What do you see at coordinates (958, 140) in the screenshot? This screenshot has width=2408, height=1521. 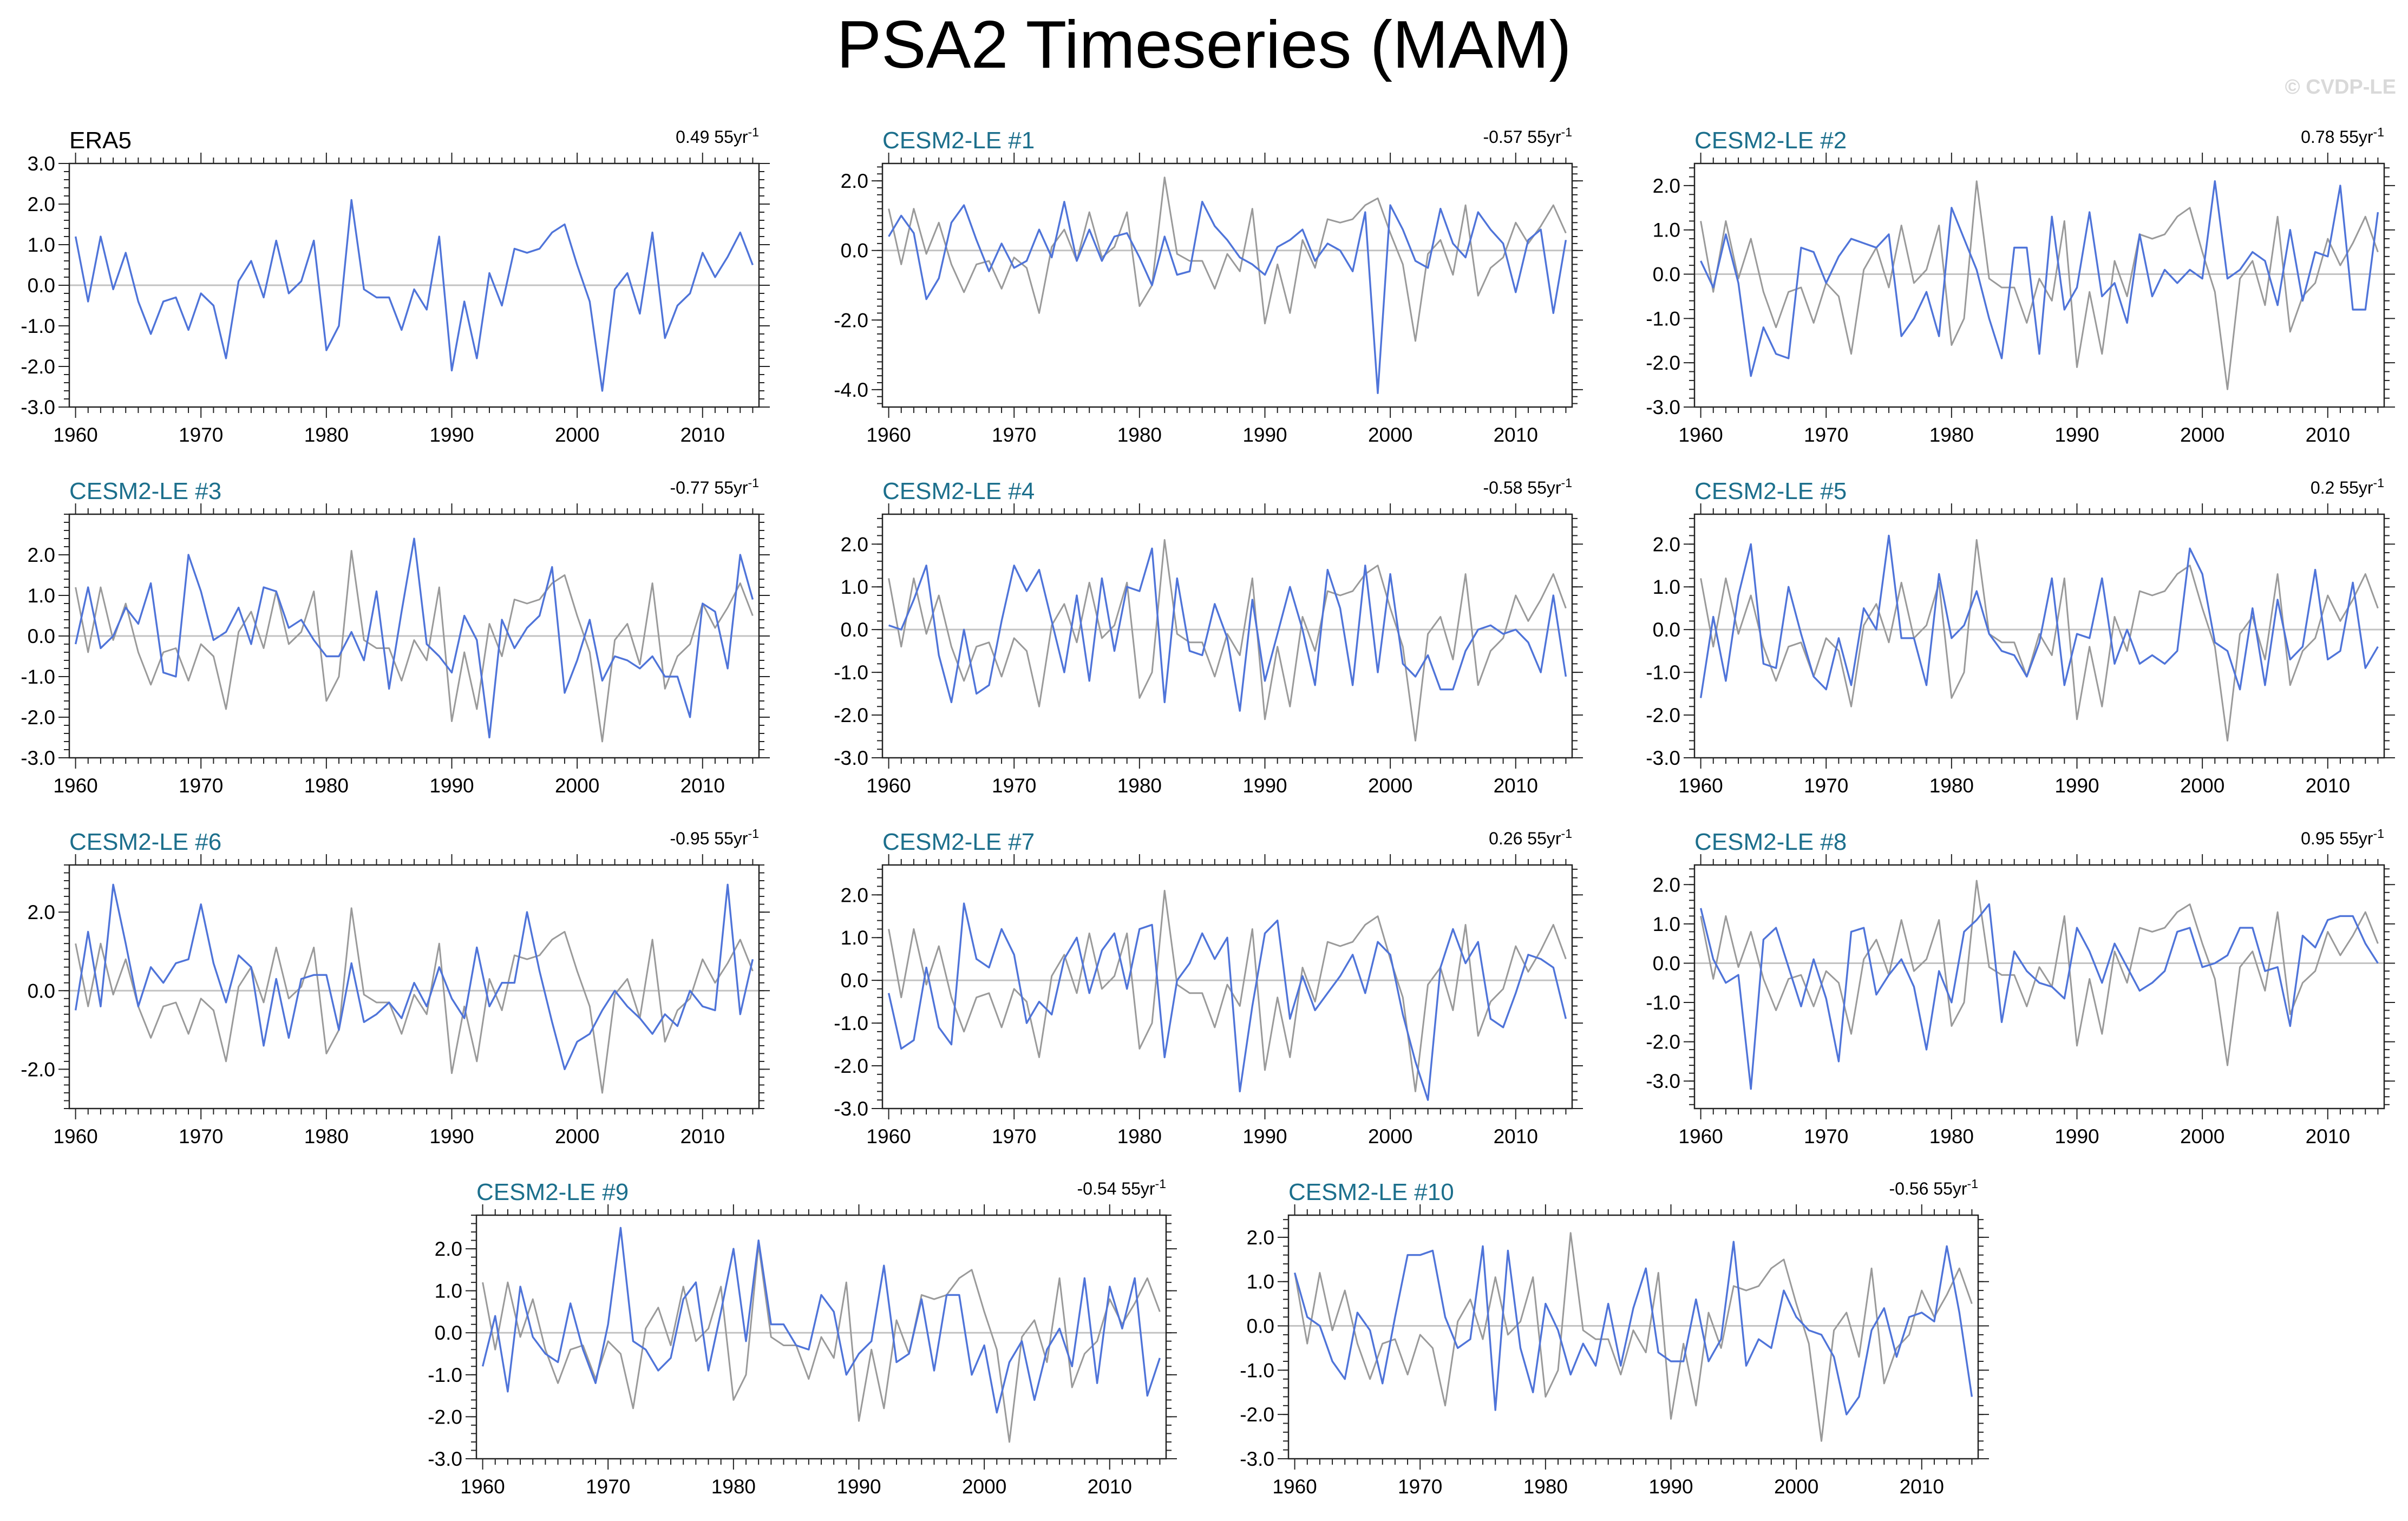 I see `panel-title: CESM2-LE #1` at bounding box center [958, 140].